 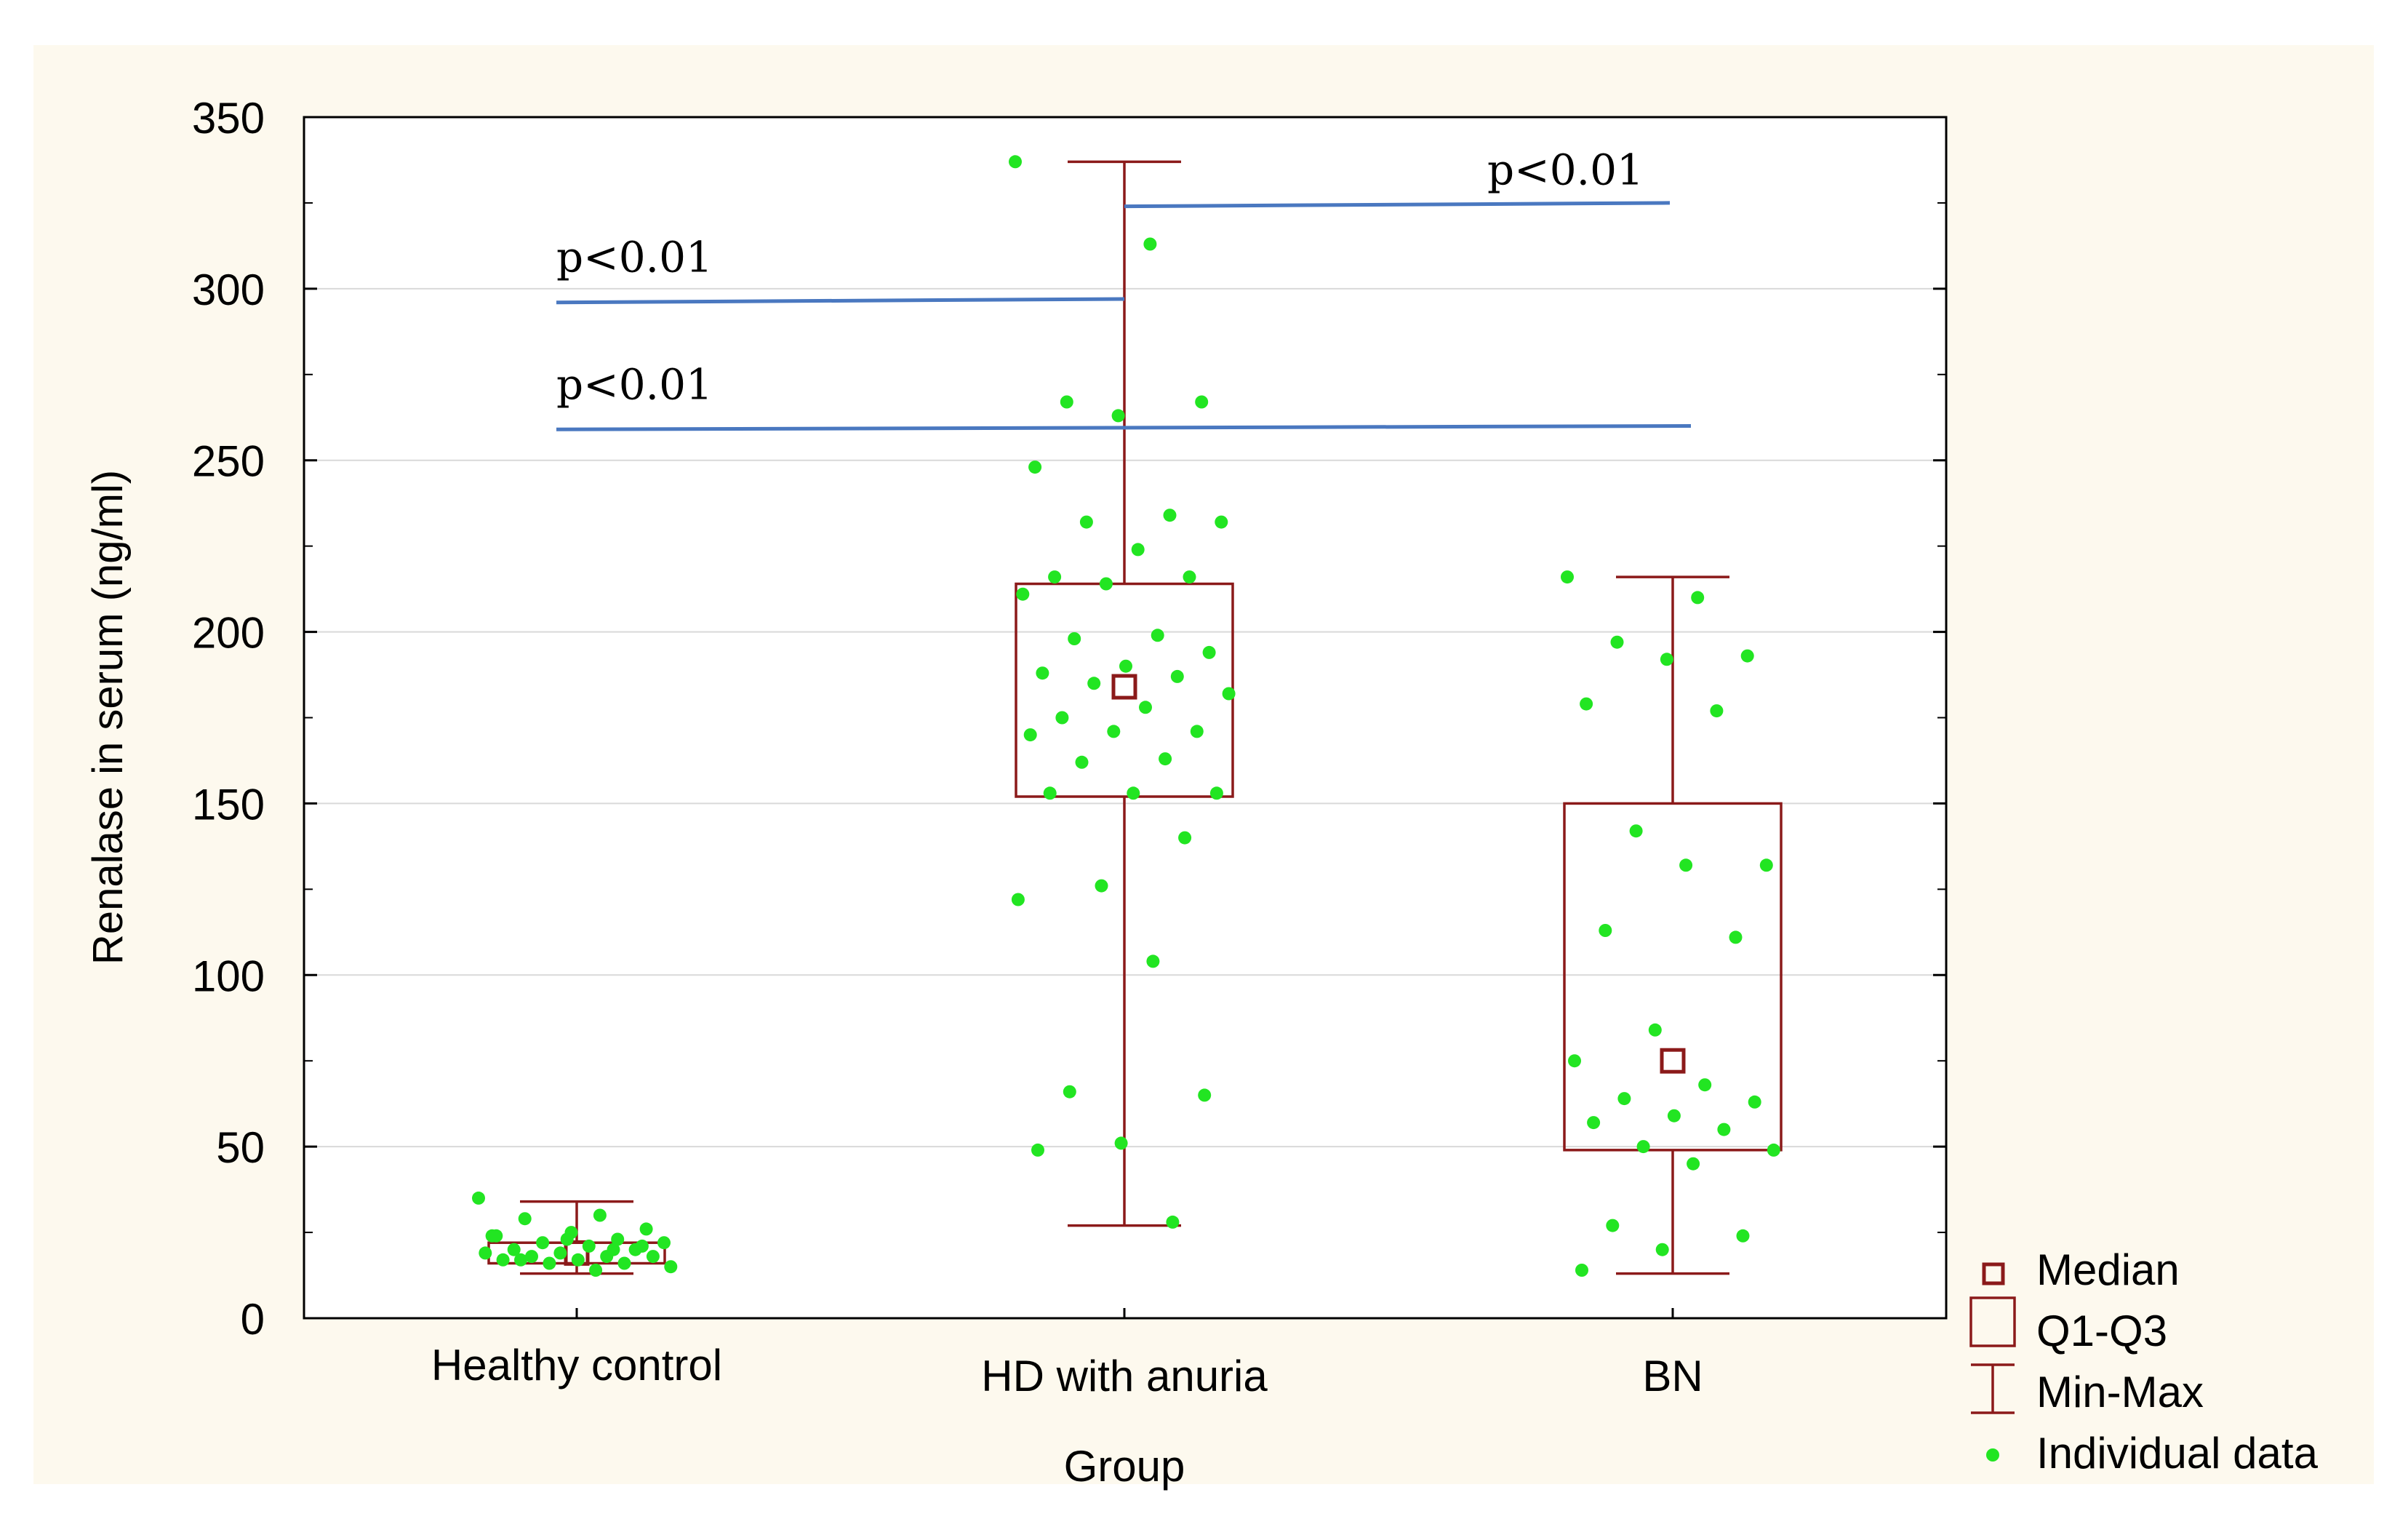 I want to click on y-tick-label: 50, so click(x=240, y=1148).